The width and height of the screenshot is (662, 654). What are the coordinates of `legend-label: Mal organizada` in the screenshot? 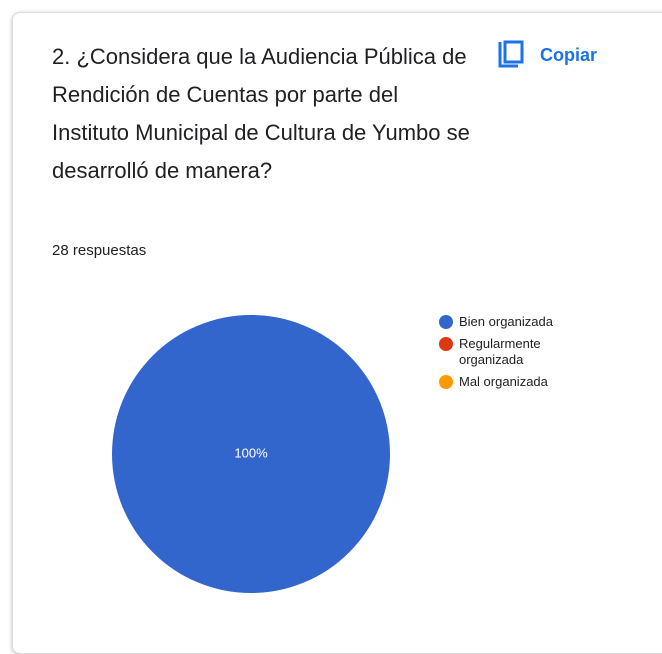 It's located at (503, 381).